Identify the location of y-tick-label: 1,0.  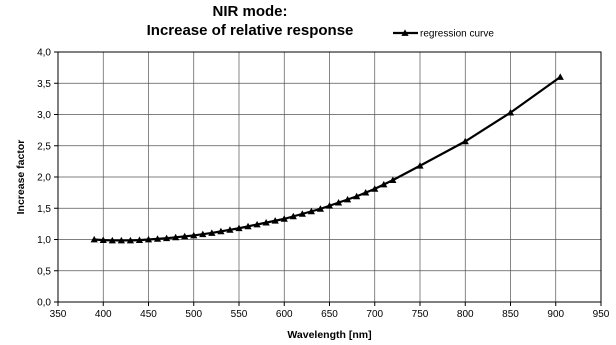
(44, 240).